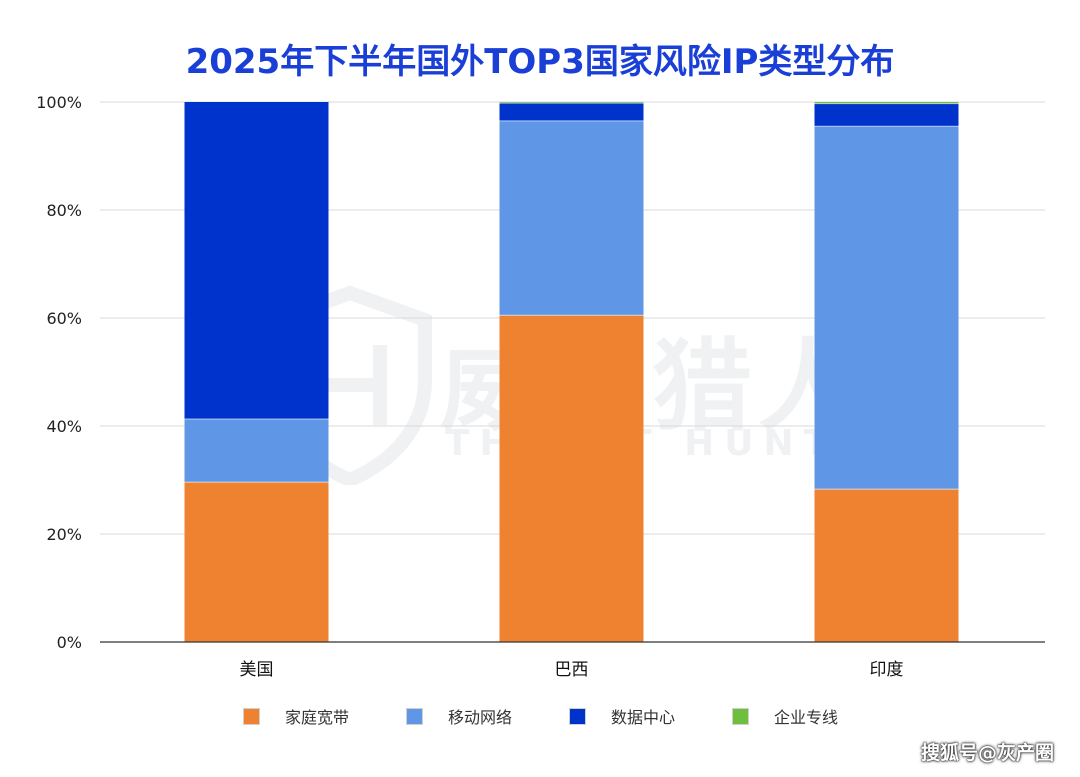  I want to click on y-tick-label: 0%, so click(69, 642).